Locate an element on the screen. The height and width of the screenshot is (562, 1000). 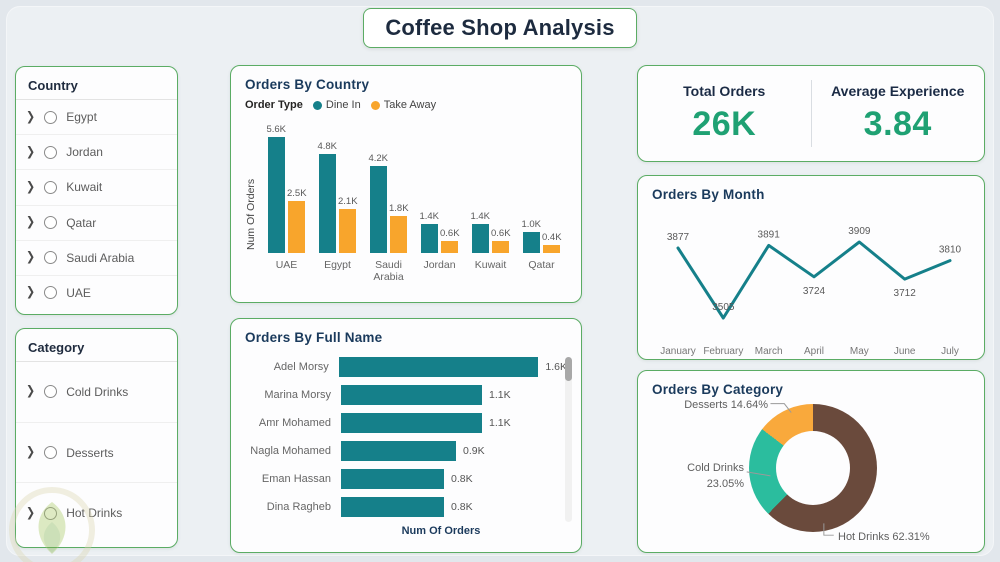
filter-item-kuwait: ❯ Kuwait is located at coordinates (96, 186).